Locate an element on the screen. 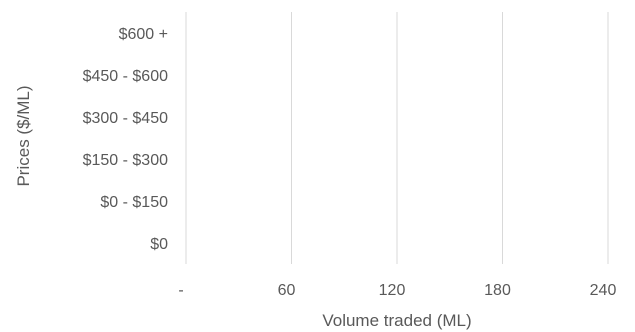 This screenshot has height=332, width=635. x-tick-label: 240 is located at coordinates (603, 290).